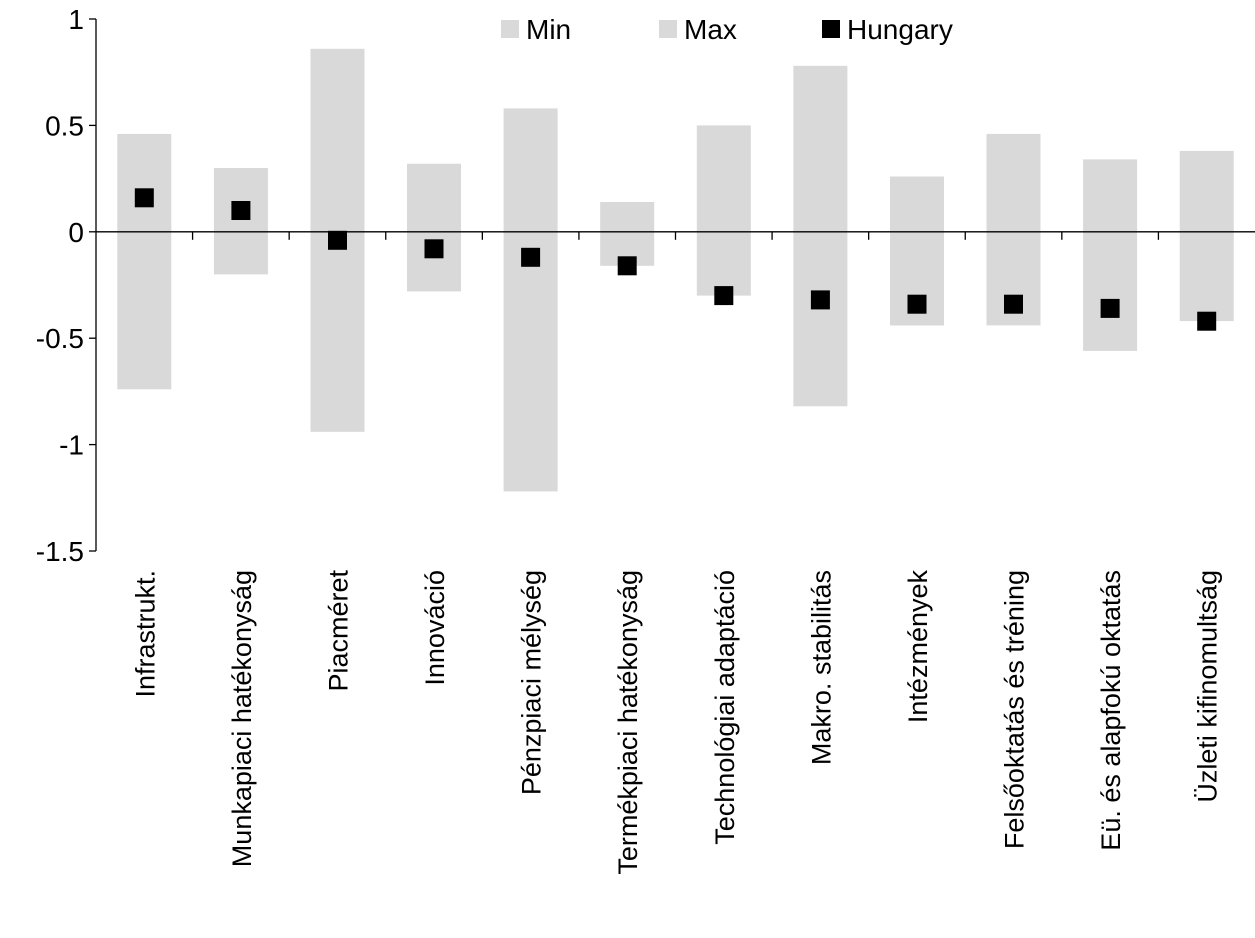 This screenshot has height=938, width=1255. I want to click on y-tick-label: -0.5, so click(60, 338).